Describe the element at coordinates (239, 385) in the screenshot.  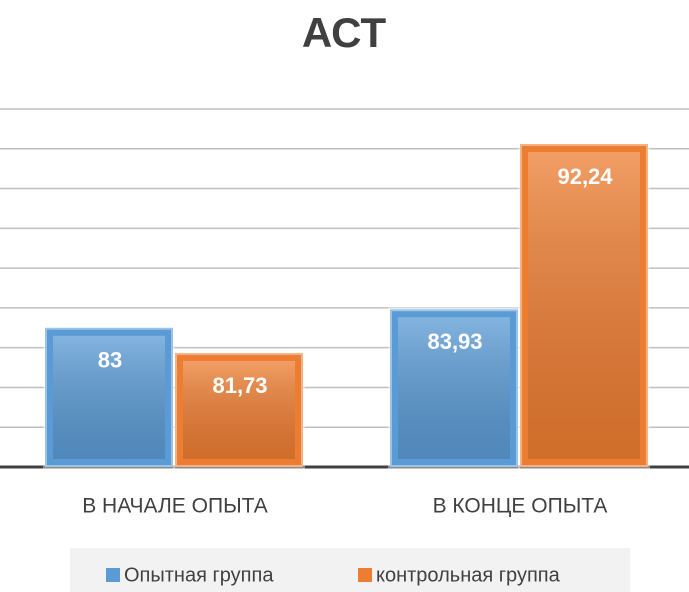
I see `value-label: 81,73` at that location.